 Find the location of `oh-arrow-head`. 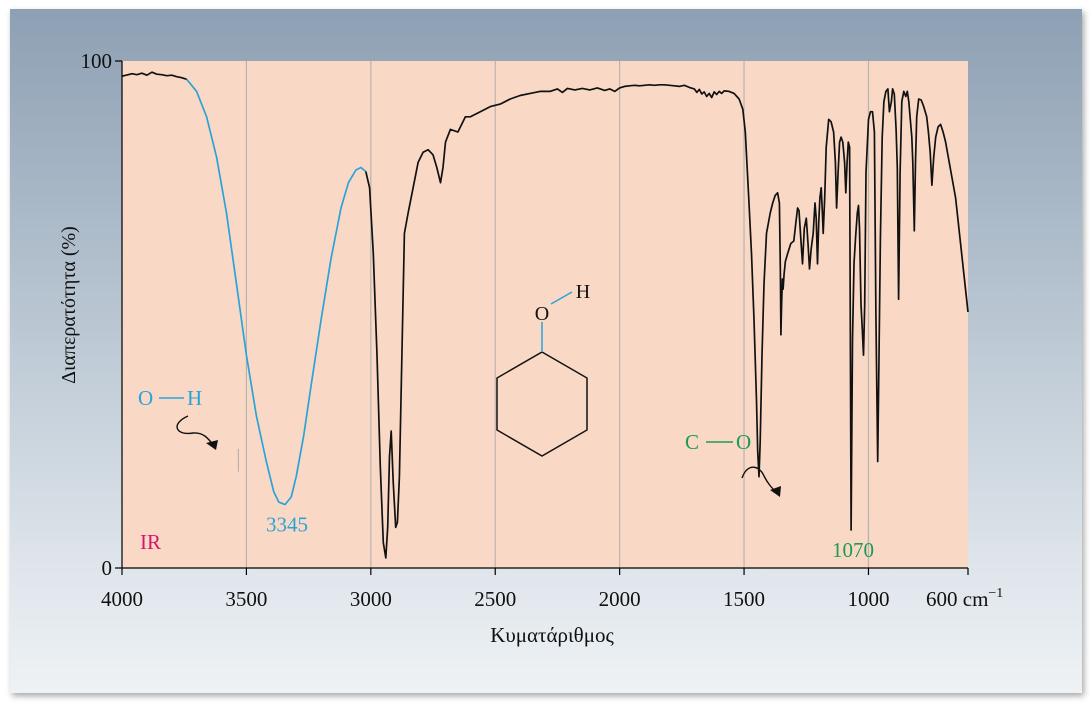

oh-arrow-head is located at coordinates (212, 445).